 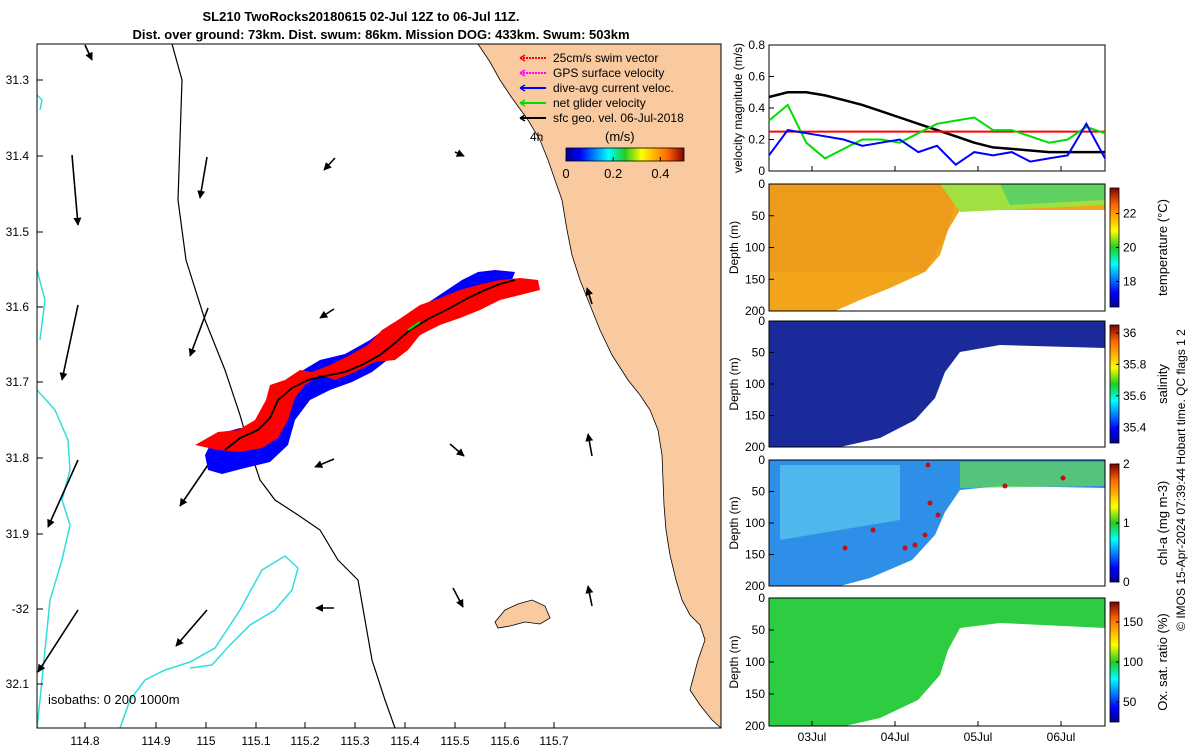 I want to click on chla-colorbar-label: chl-a (mg m-3), so click(x=1162, y=523).